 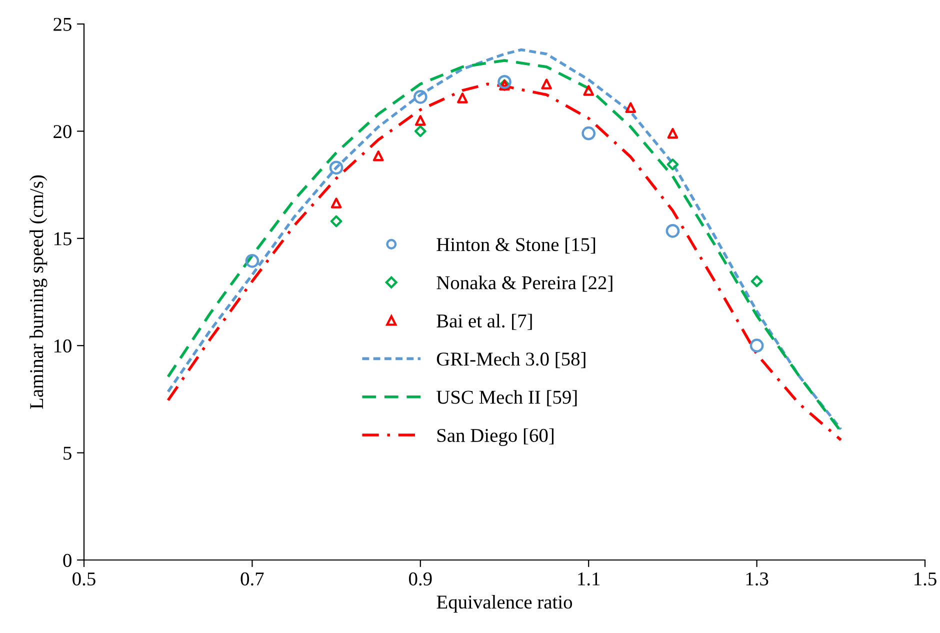 I want to click on legend-label: Nonaka & Pereira [22], so click(x=524, y=284).